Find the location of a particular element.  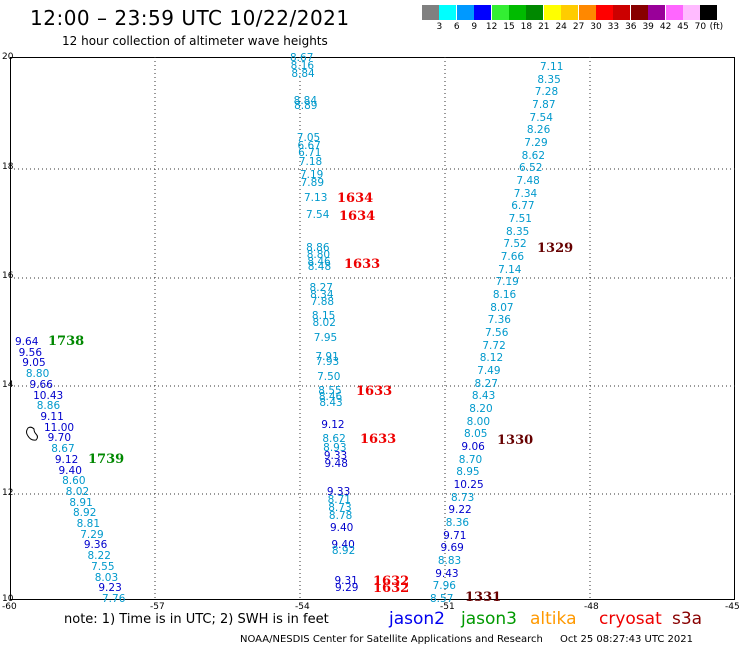

wave-height-value: 7.18 is located at coordinates (310, 162).